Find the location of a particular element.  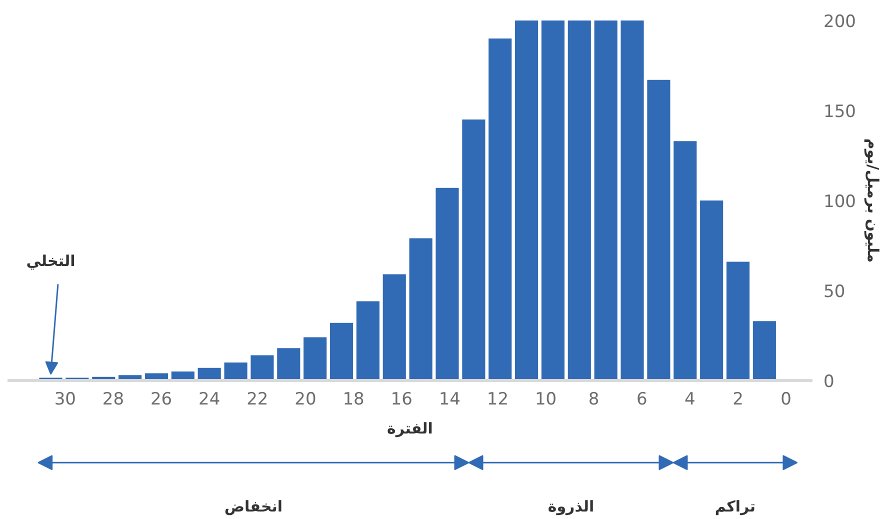

x-tick-label: 28 is located at coordinates (113, 400).